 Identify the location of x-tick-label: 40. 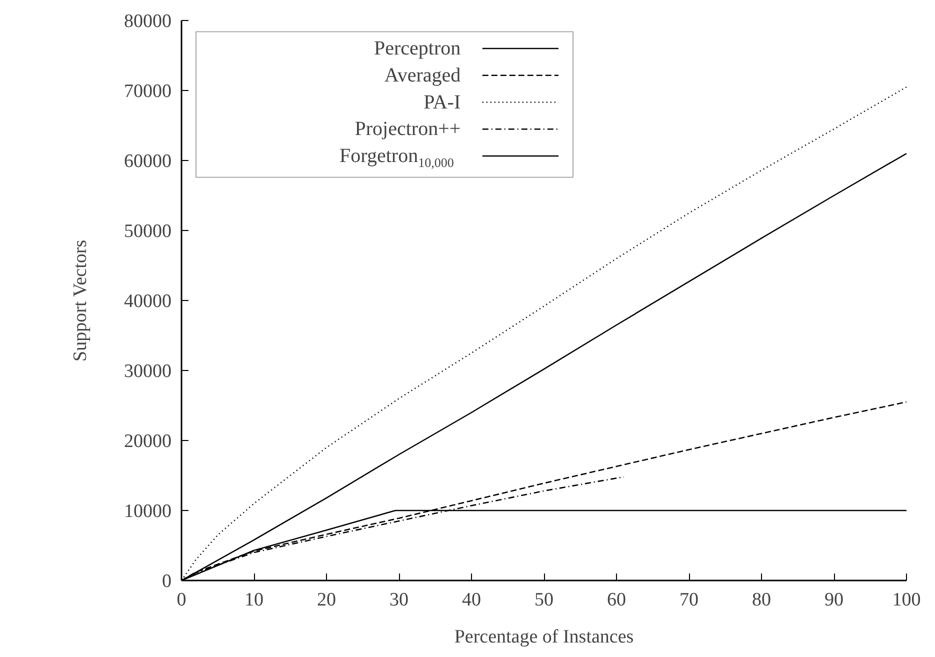
(471, 600).